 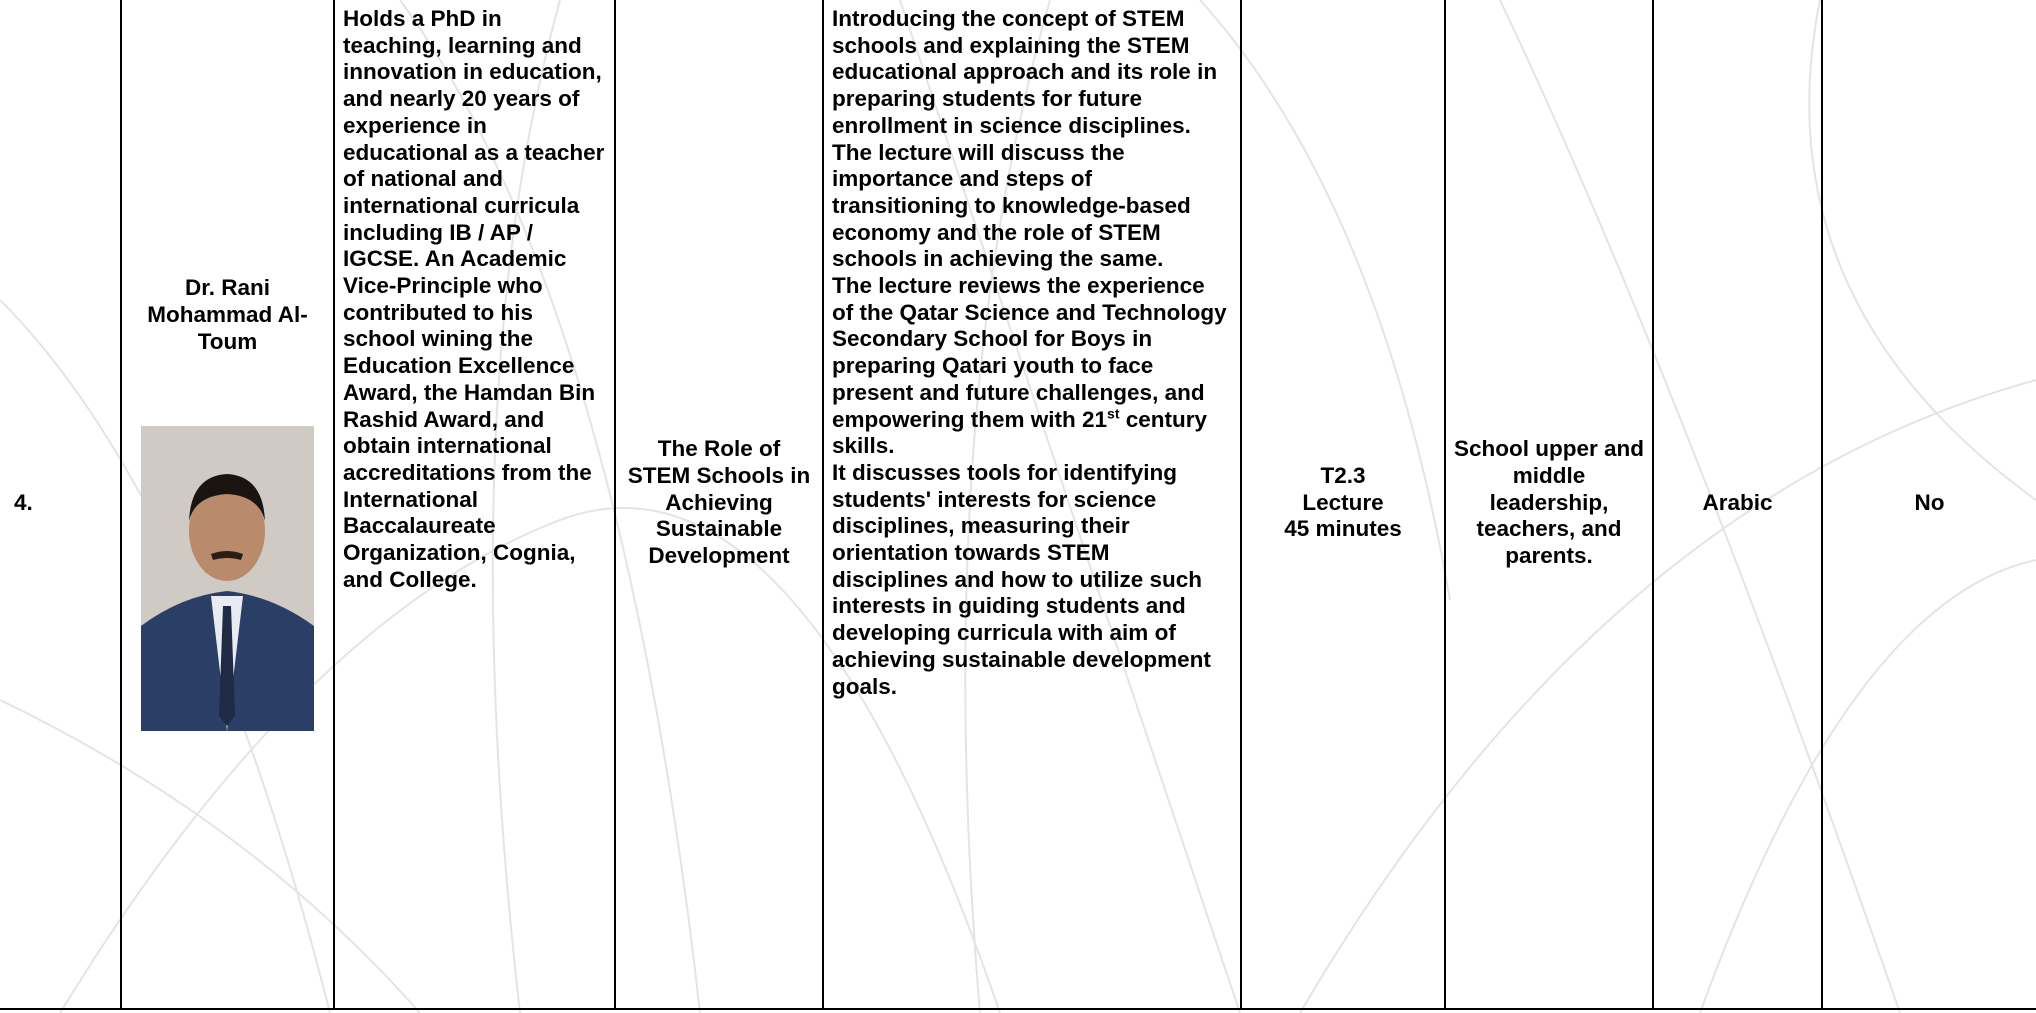 I want to click on speaker-cell: Dr. Rani Mohammad Al-Toum, so click(x=227, y=505).